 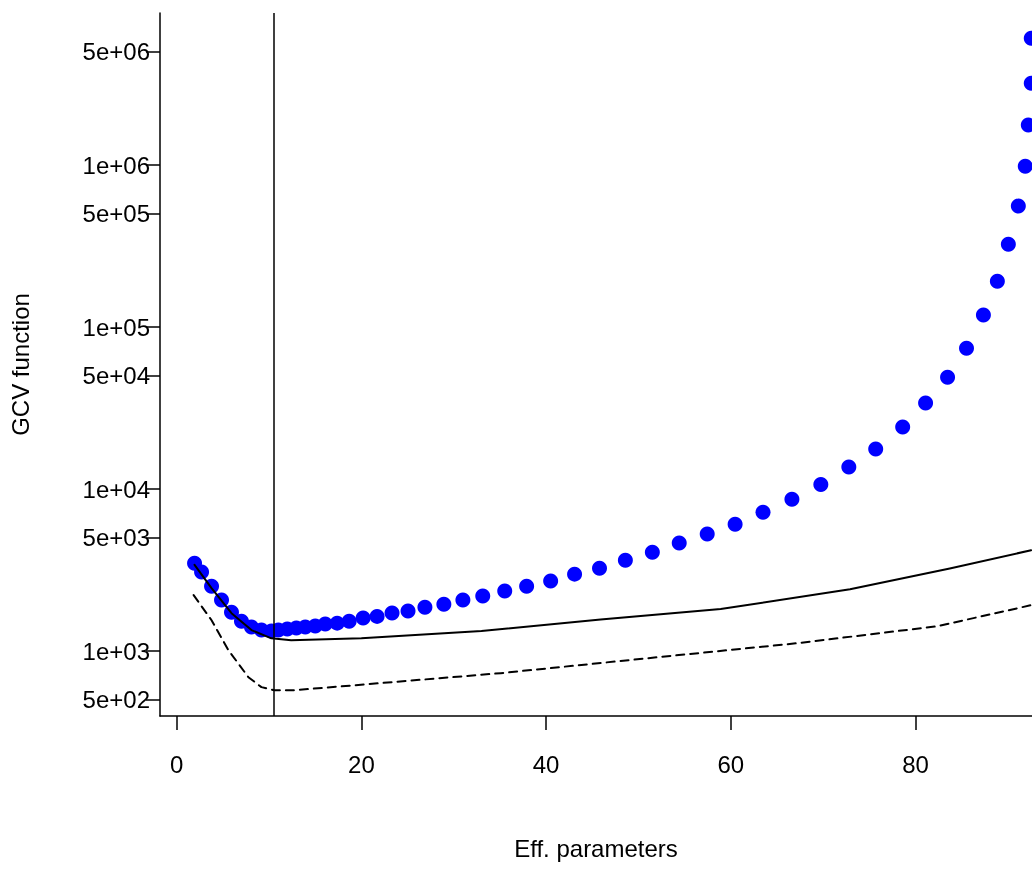 What do you see at coordinates (116, 376) in the screenshot?
I see `y-tick-label: 5e+04` at bounding box center [116, 376].